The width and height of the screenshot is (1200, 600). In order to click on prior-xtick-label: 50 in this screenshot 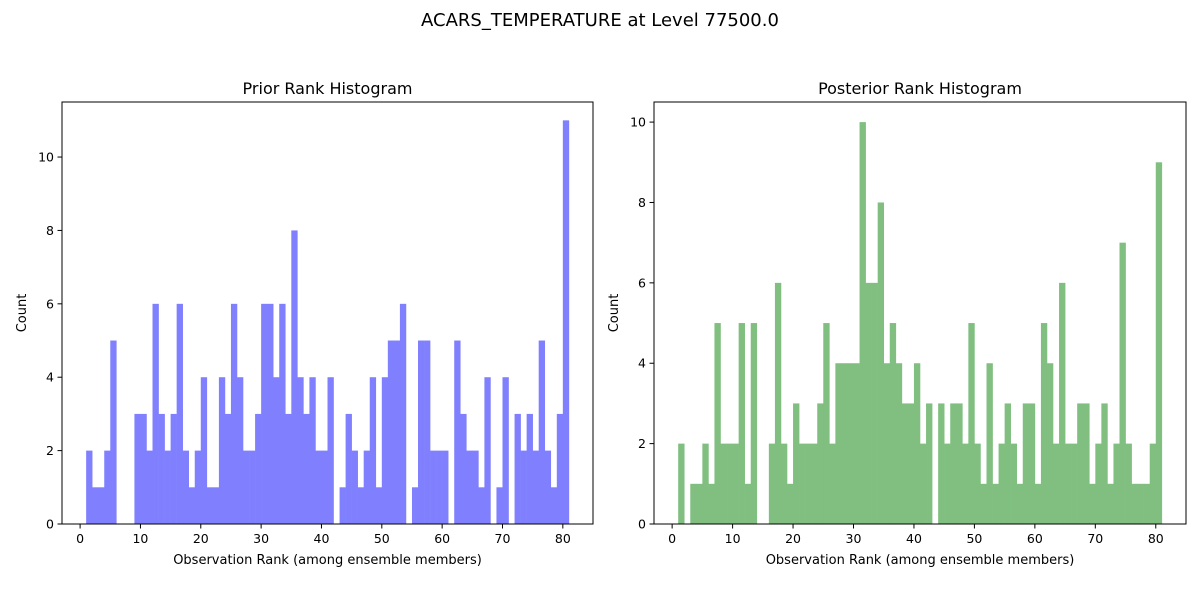, I will do `click(382, 538)`.